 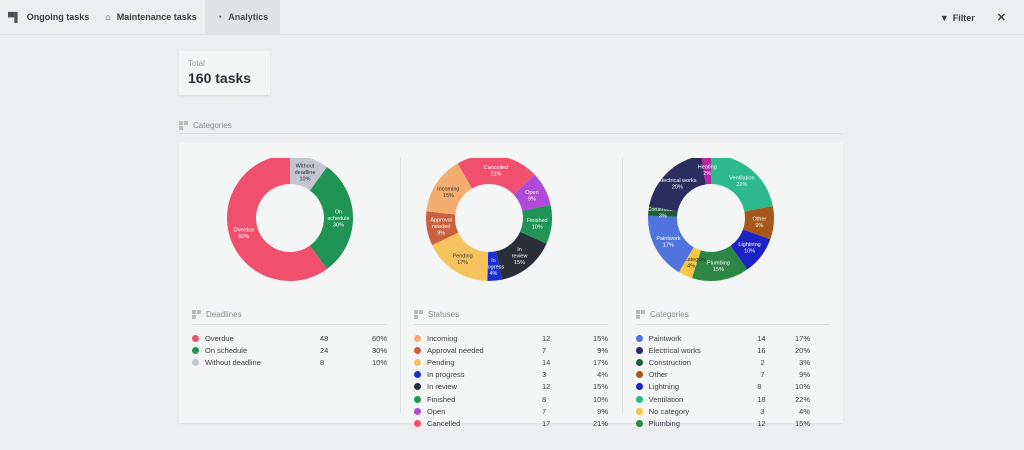 I want to click on legend-label: On schedule, so click(x=226, y=350).